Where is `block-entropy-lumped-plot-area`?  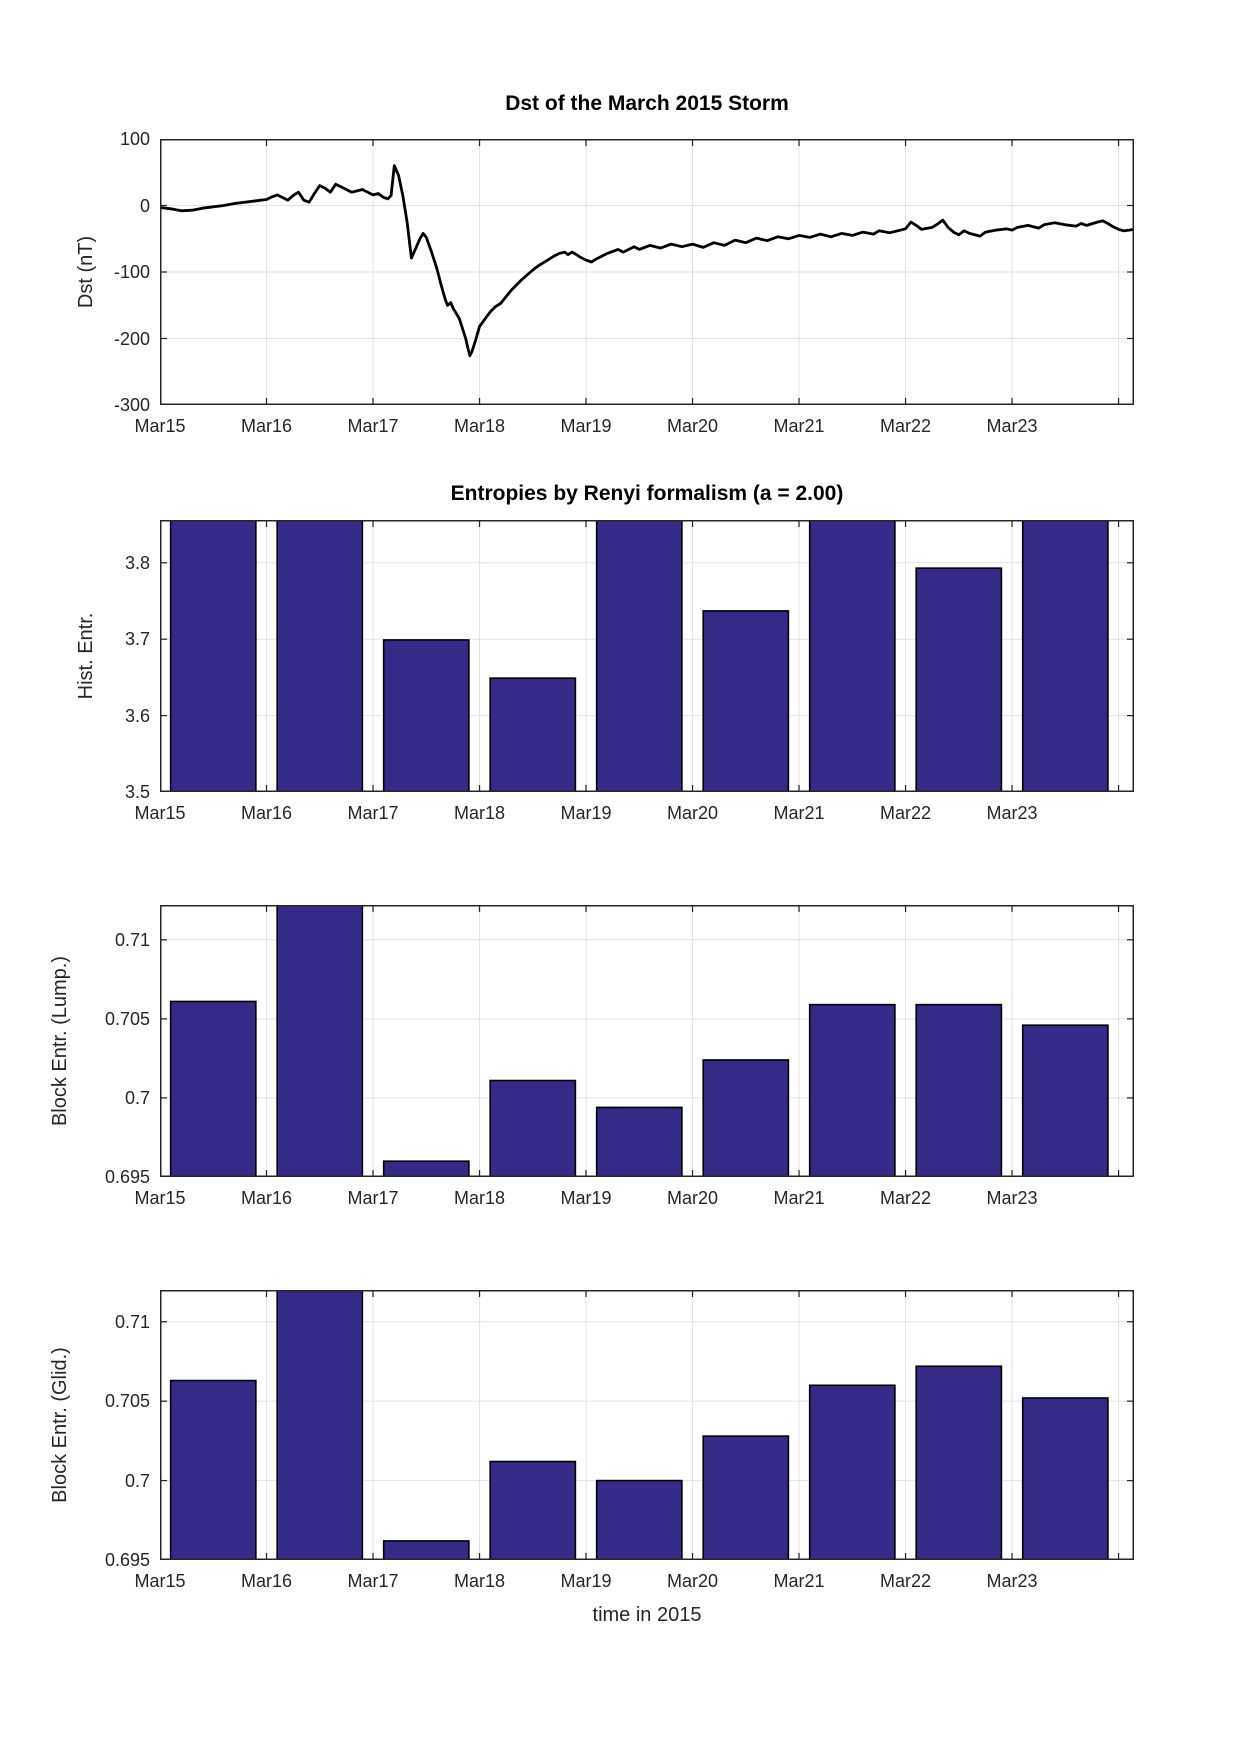
block-entropy-lumped-plot-area is located at coordinates (647, 1041).